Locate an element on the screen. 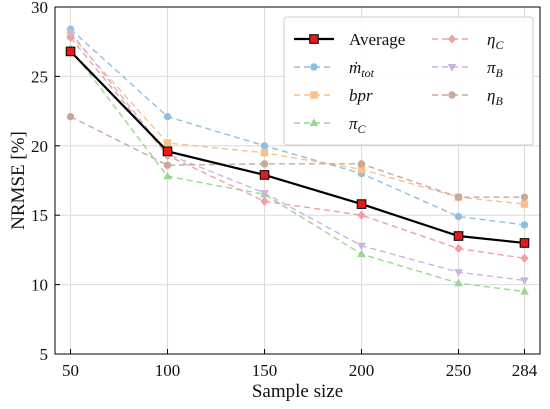  y-tick-label: 15 is located at coordinates (39, 215).